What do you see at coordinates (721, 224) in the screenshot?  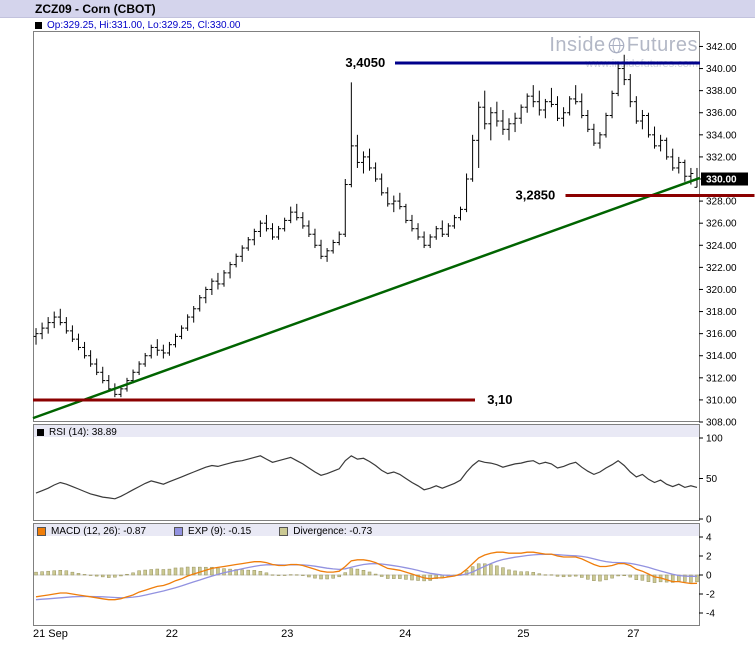 I see `y-axis-label: 326.00` at bounding box center [721, 224].